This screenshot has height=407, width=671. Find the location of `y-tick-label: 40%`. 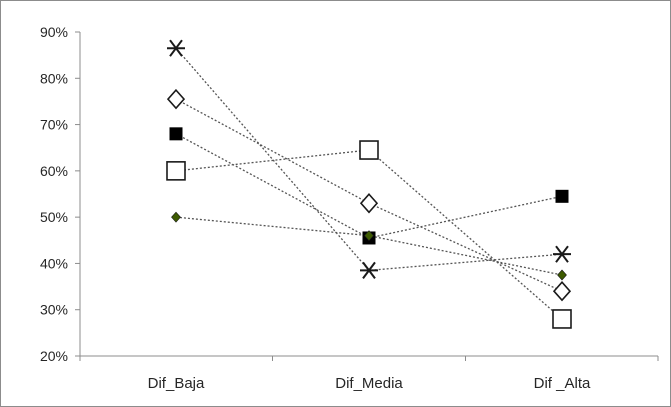

y-tick-label: 40% is located at coordinates (54, 263).